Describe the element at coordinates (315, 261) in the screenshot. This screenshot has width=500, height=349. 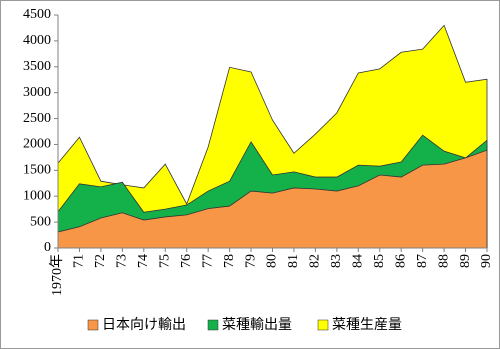
I see `x-tick-label: 82` at that location.